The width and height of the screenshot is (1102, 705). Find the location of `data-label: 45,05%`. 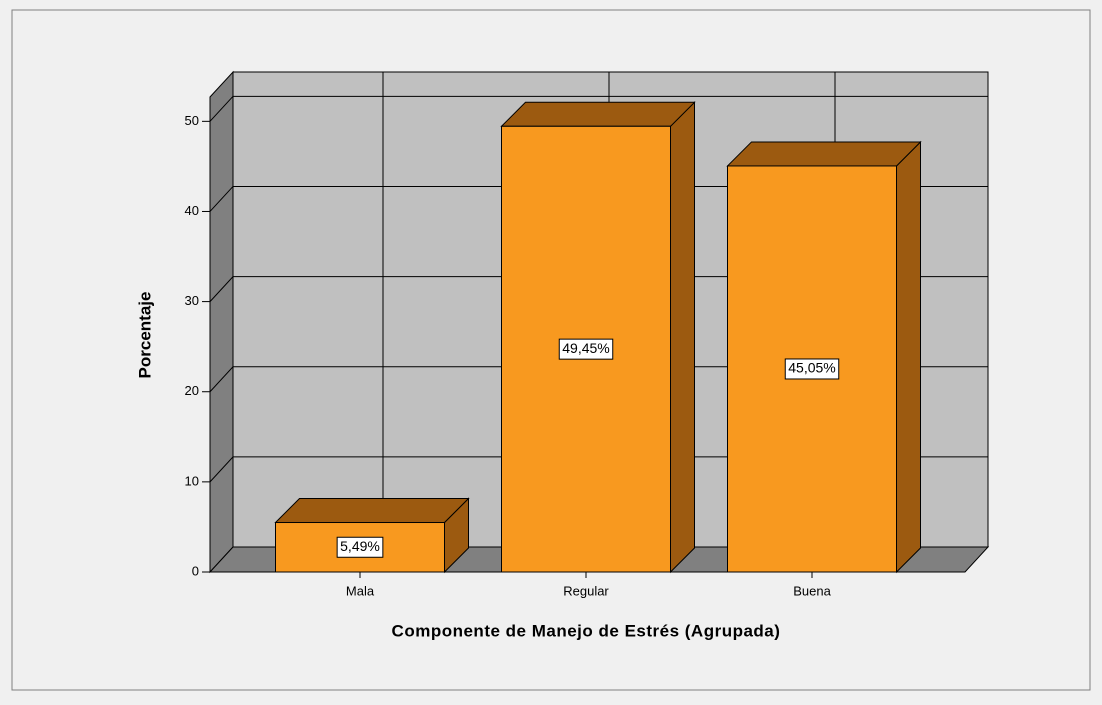

data-label: 45,05% is located at coordinates (811, 368).